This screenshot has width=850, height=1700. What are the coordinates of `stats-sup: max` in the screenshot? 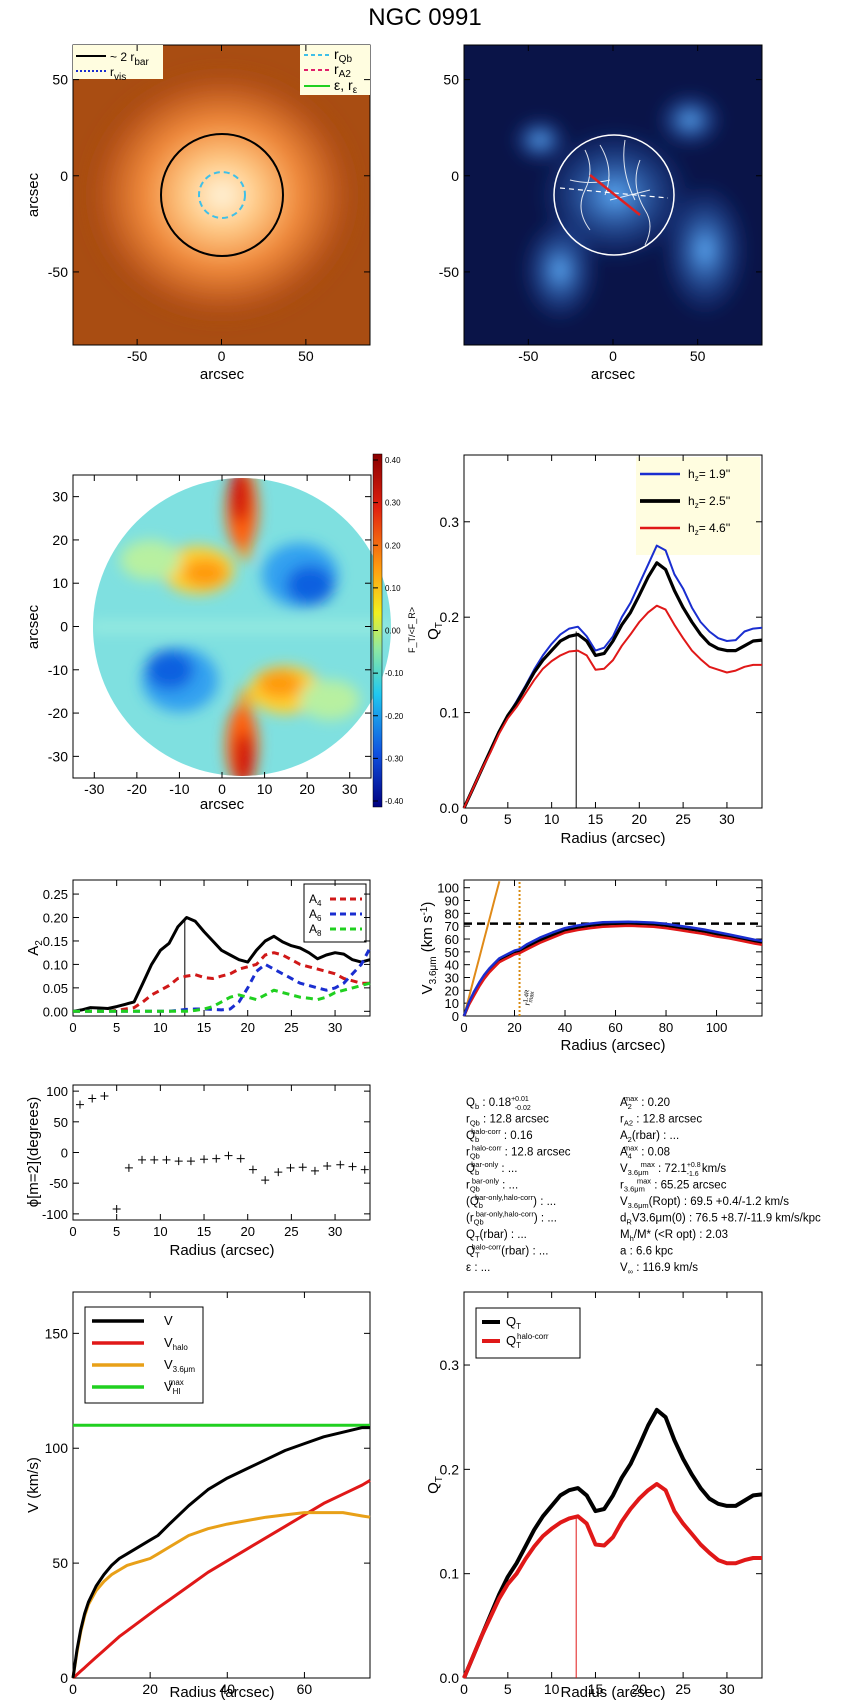 It's located at (631, 1098).